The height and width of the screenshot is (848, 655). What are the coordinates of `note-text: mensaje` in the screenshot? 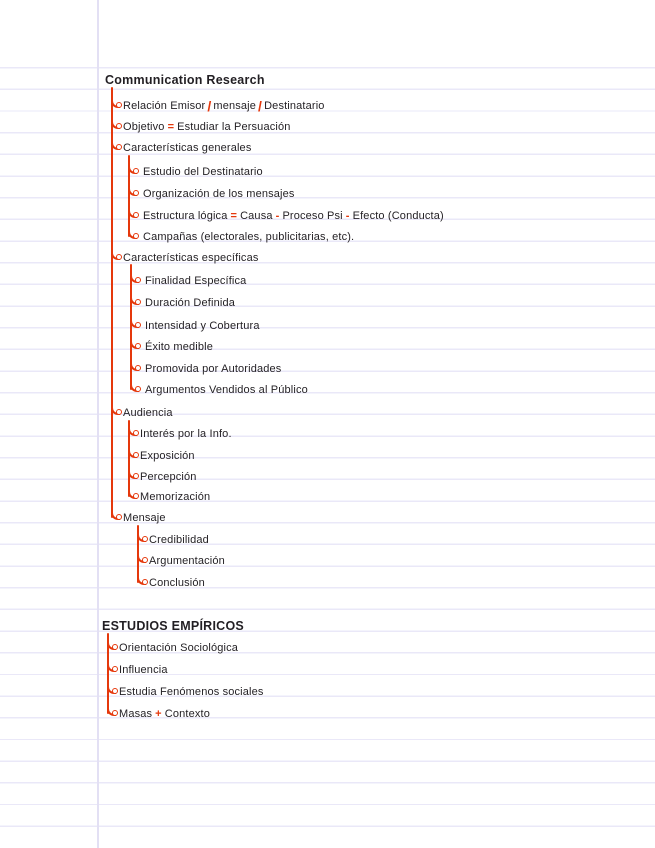 It's located at (235, 106).